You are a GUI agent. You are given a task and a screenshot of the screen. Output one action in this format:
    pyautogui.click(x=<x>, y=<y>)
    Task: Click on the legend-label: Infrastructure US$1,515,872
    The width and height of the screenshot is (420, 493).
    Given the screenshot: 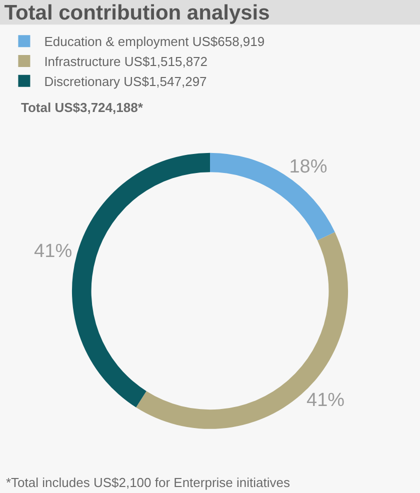 What is the action you would take?
    pyautogui.click(x=126, y=62)
    